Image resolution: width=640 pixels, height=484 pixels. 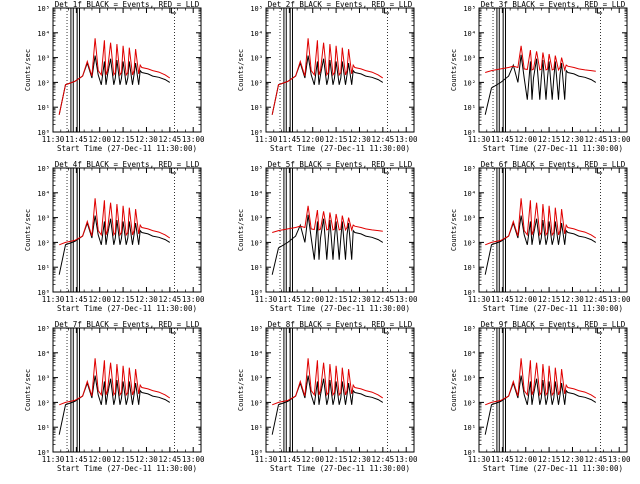 What do you see at coordinates (340, 4) in the screenshot?
I see `panel-title: Det 2f BLACK = Events, RED = LLD` at bounding box center [340, 4].